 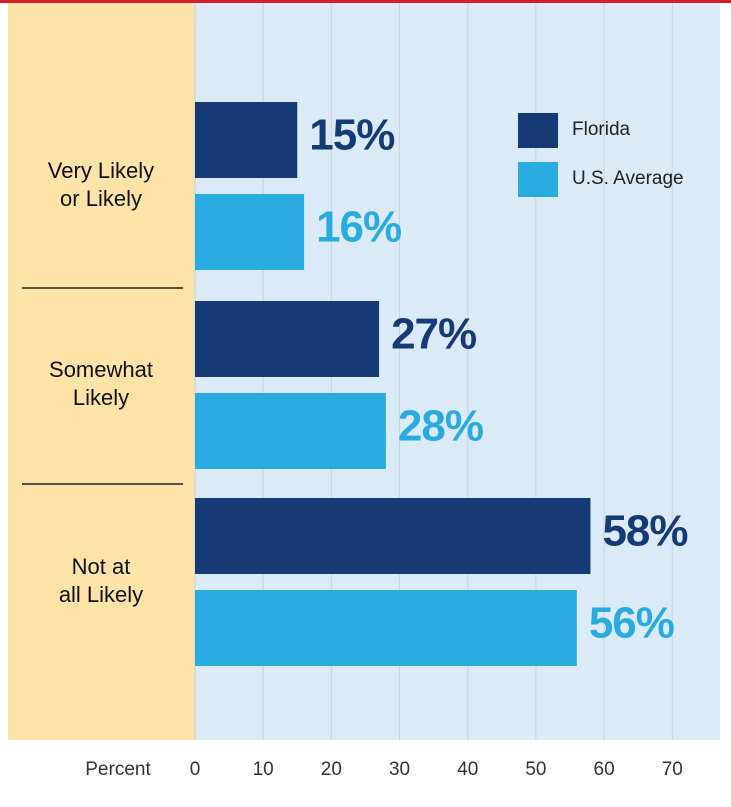 What do you see at coordinates (644, 531) in the screenshot?
I see `value-label: 58%` at bounding box center [644, 531].